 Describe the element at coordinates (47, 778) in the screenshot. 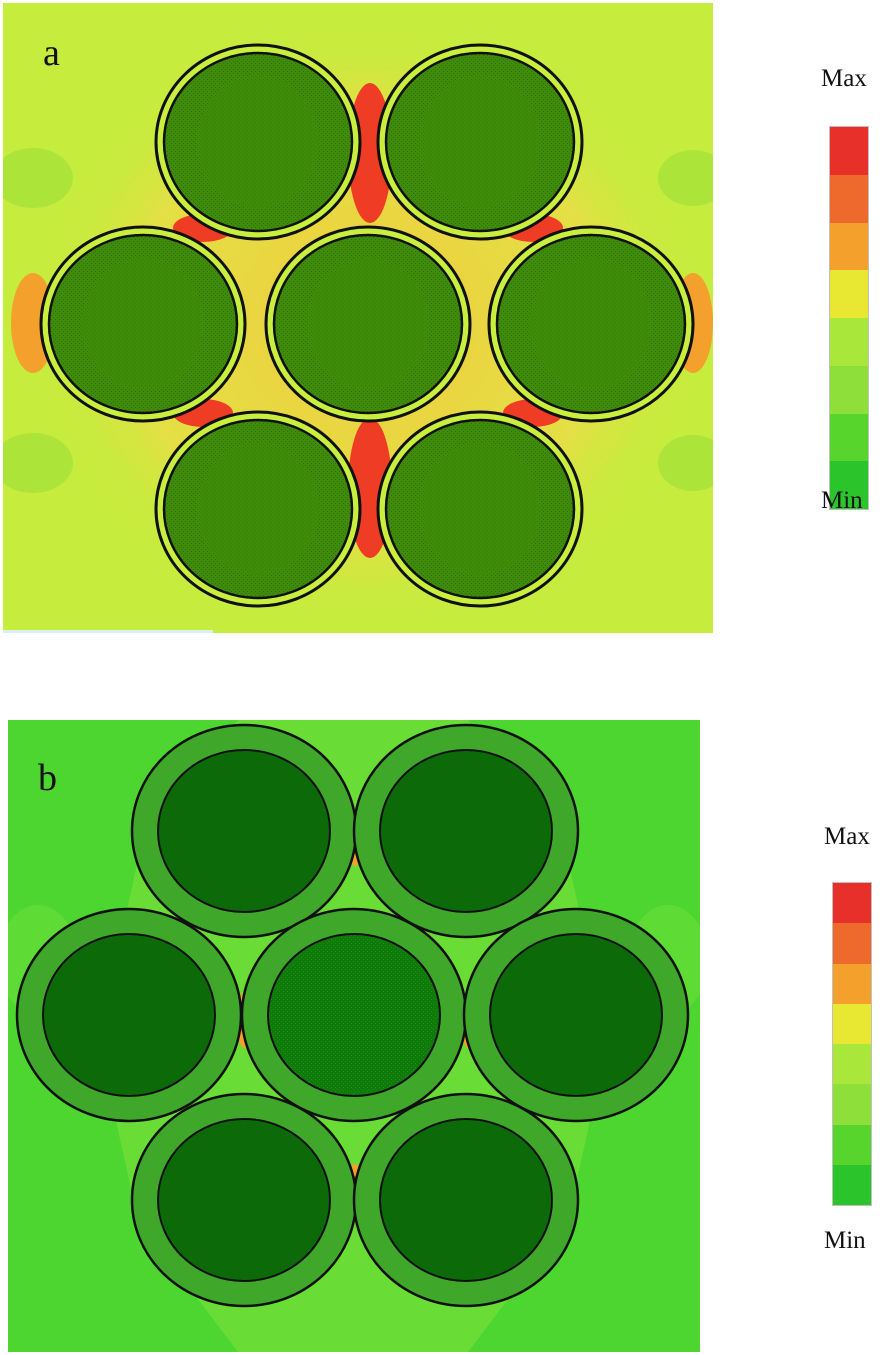

I see `panel-label-b: b` at that location.